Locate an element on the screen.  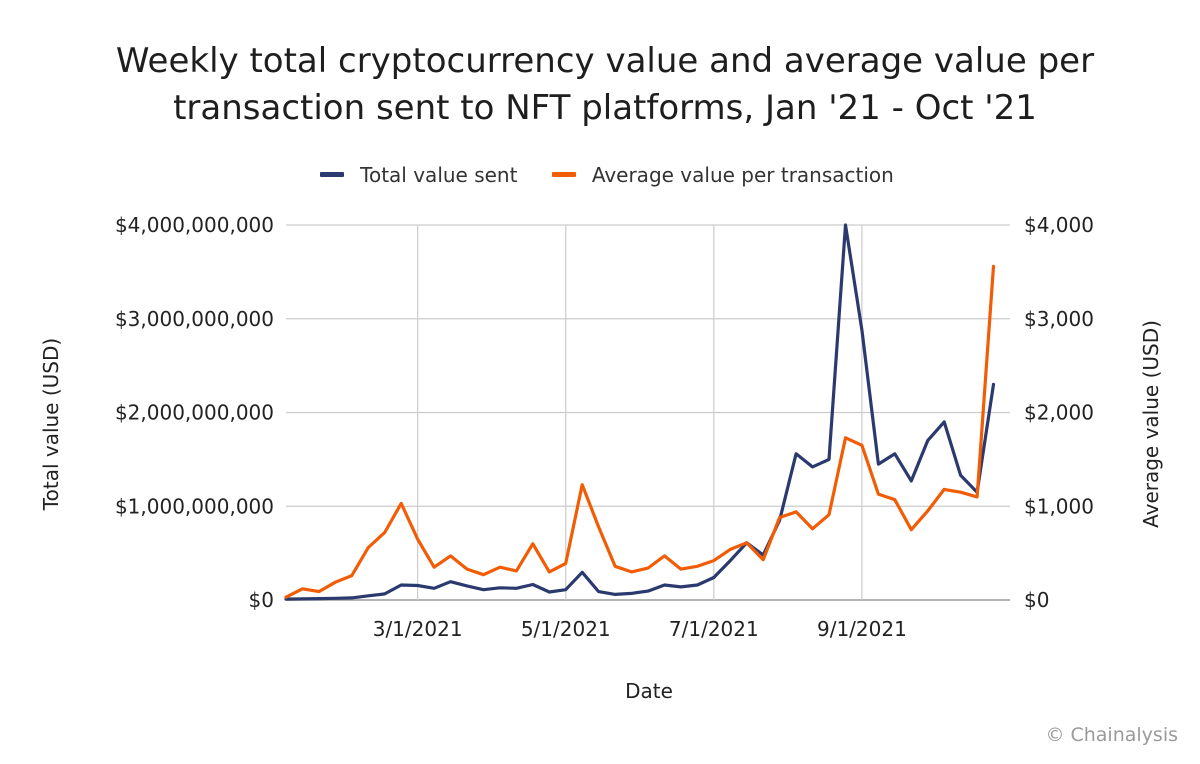
y-axis-title-left: Total value (USD) is located at coordinates (51, 424).